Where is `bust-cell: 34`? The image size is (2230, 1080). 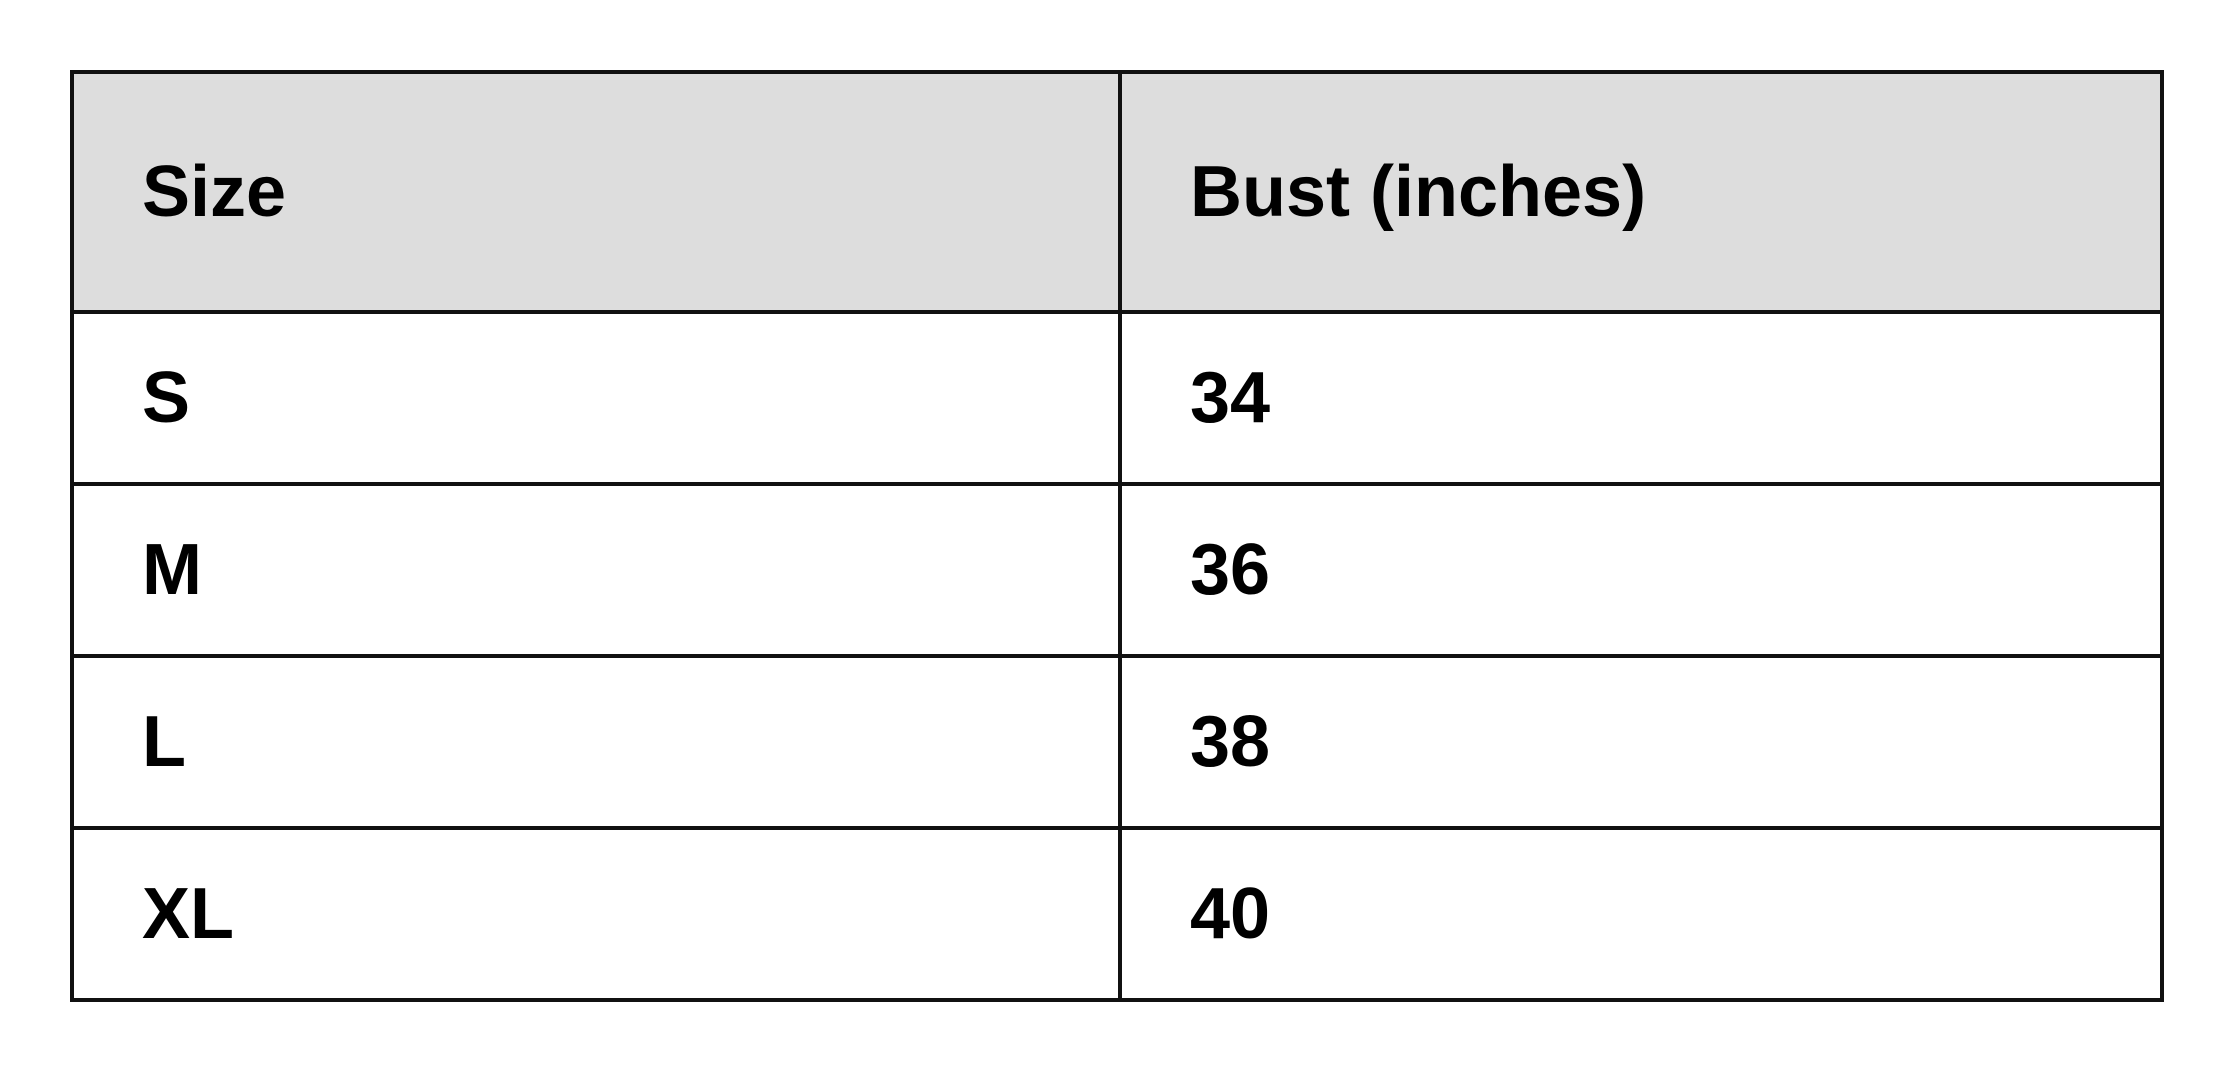 bust-cell: 34 is located at coordinates (1641, 398).